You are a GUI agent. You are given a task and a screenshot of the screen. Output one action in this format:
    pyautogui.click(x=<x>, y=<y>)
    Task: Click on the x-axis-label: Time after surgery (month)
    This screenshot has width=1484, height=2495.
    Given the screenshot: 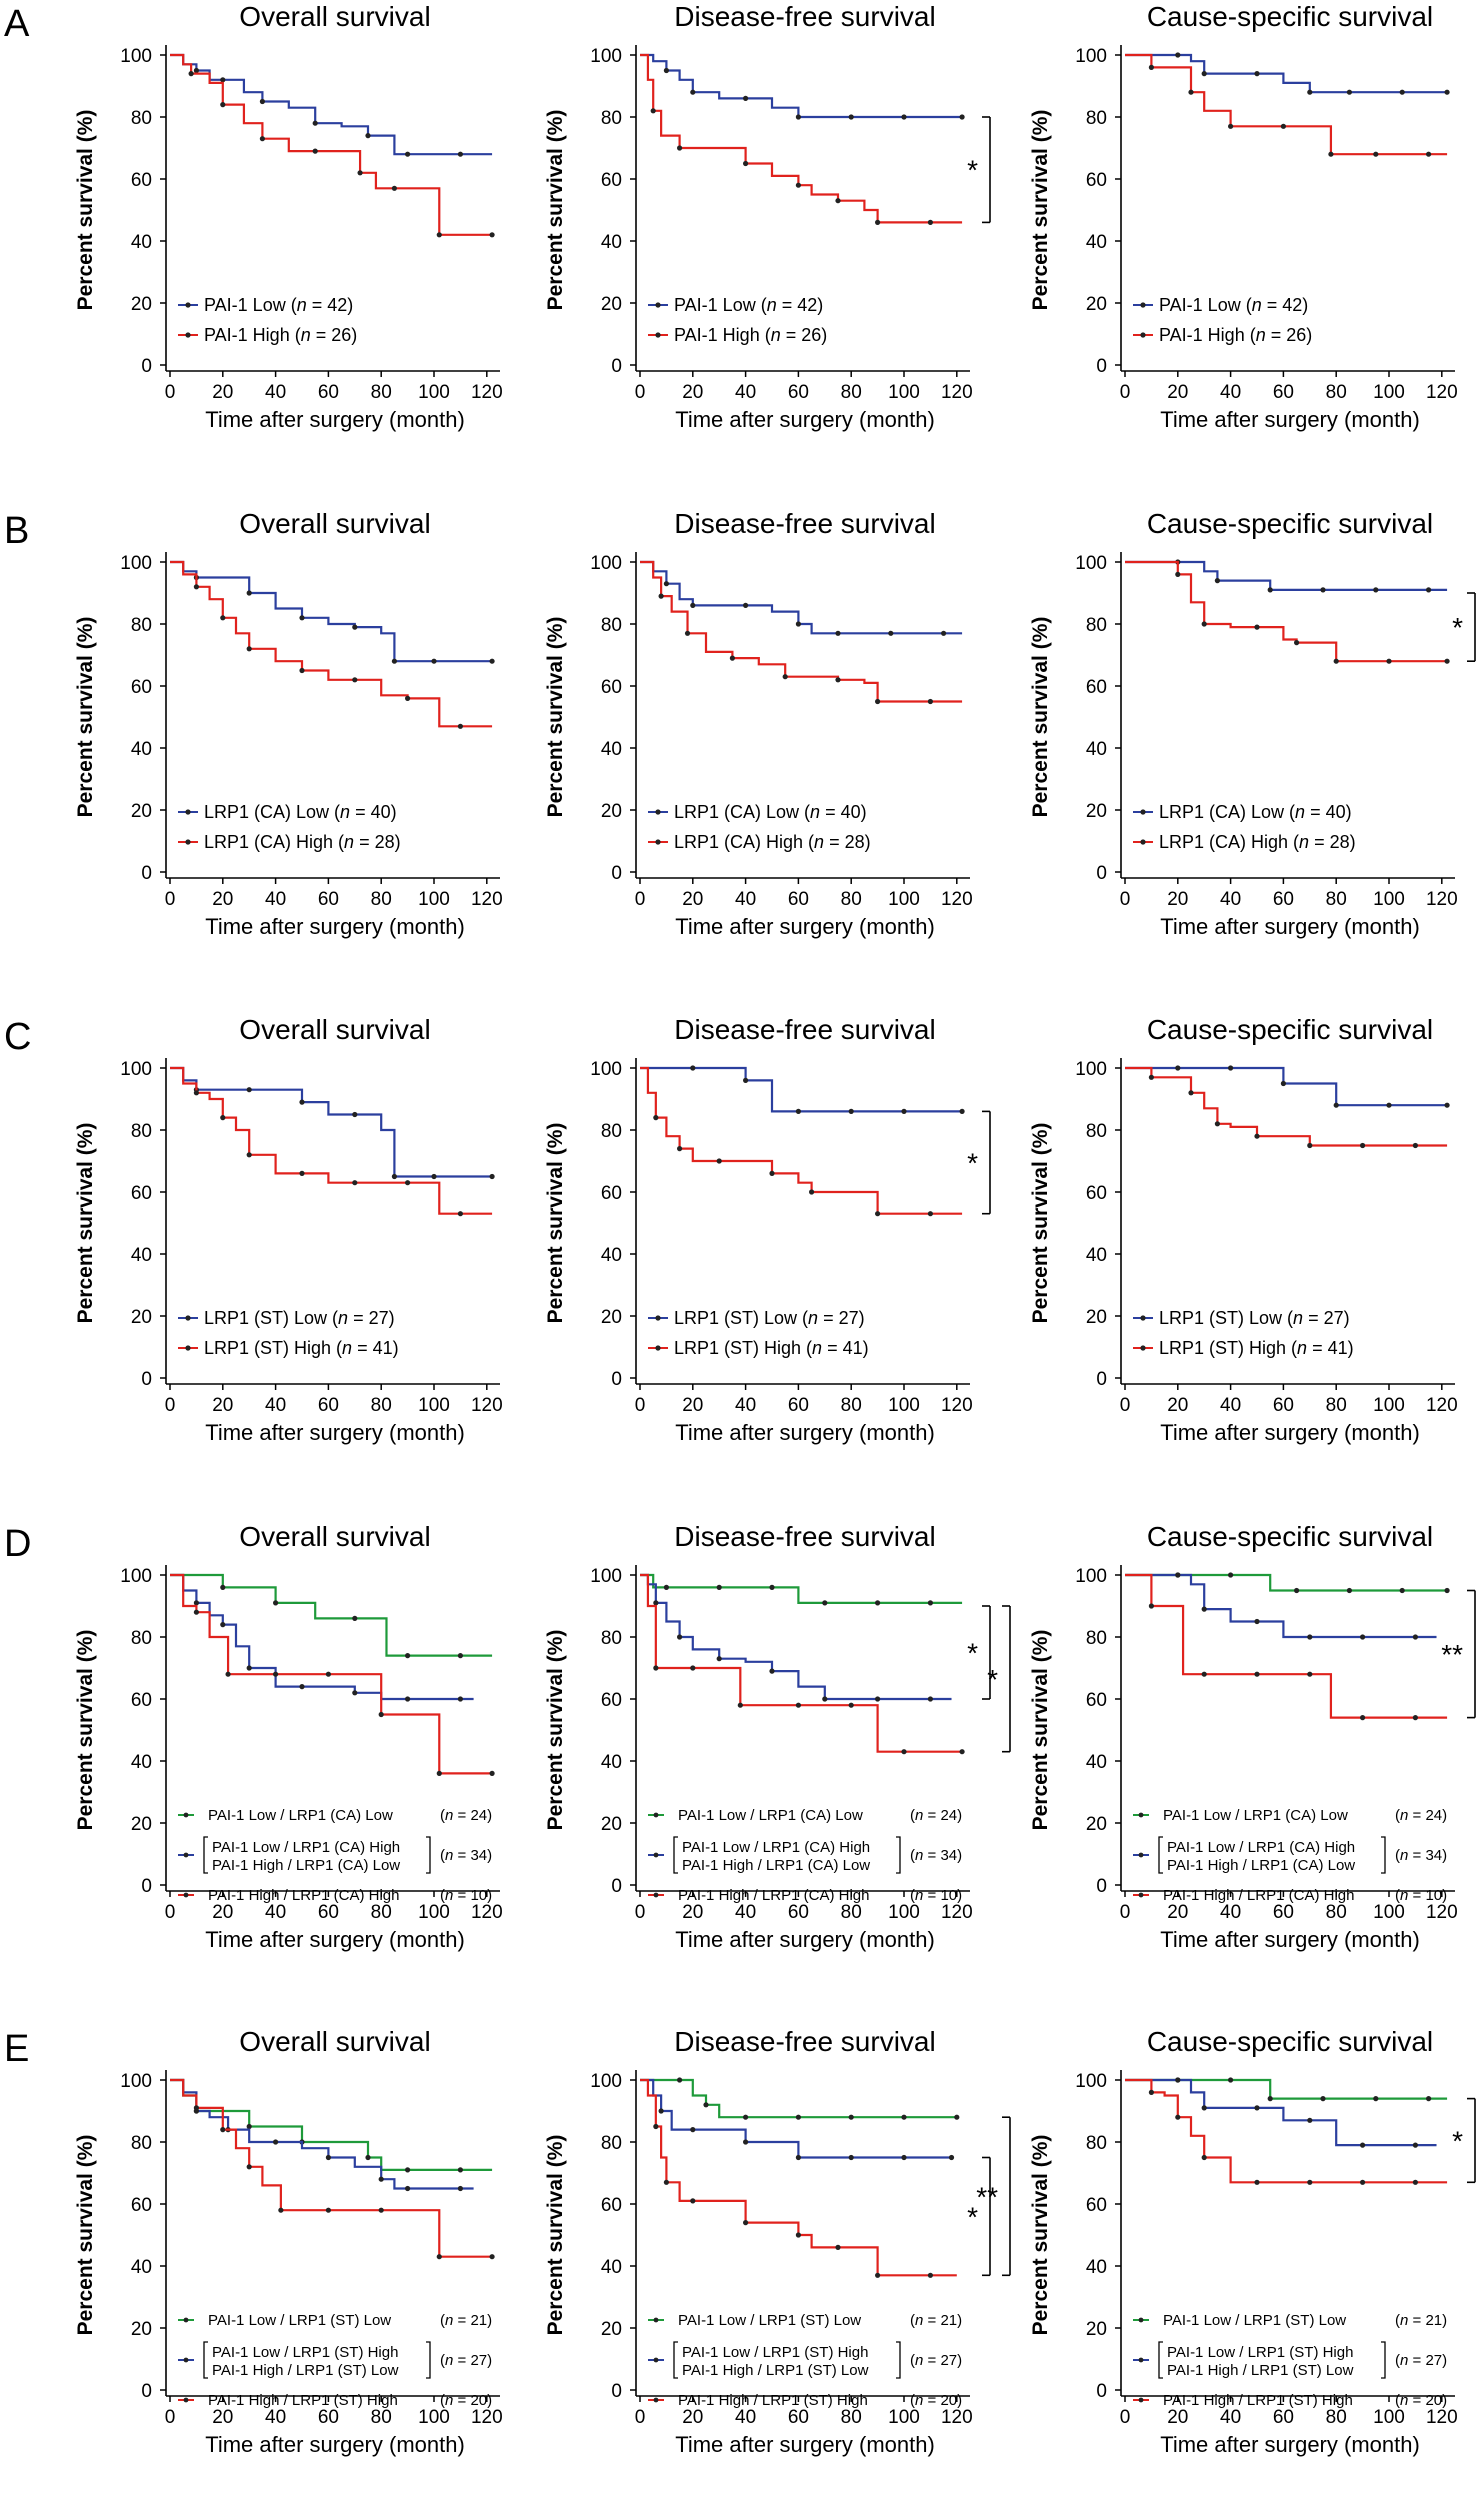 What is the action you would take?
    pyautogui.click(x=805, y=1432)
    